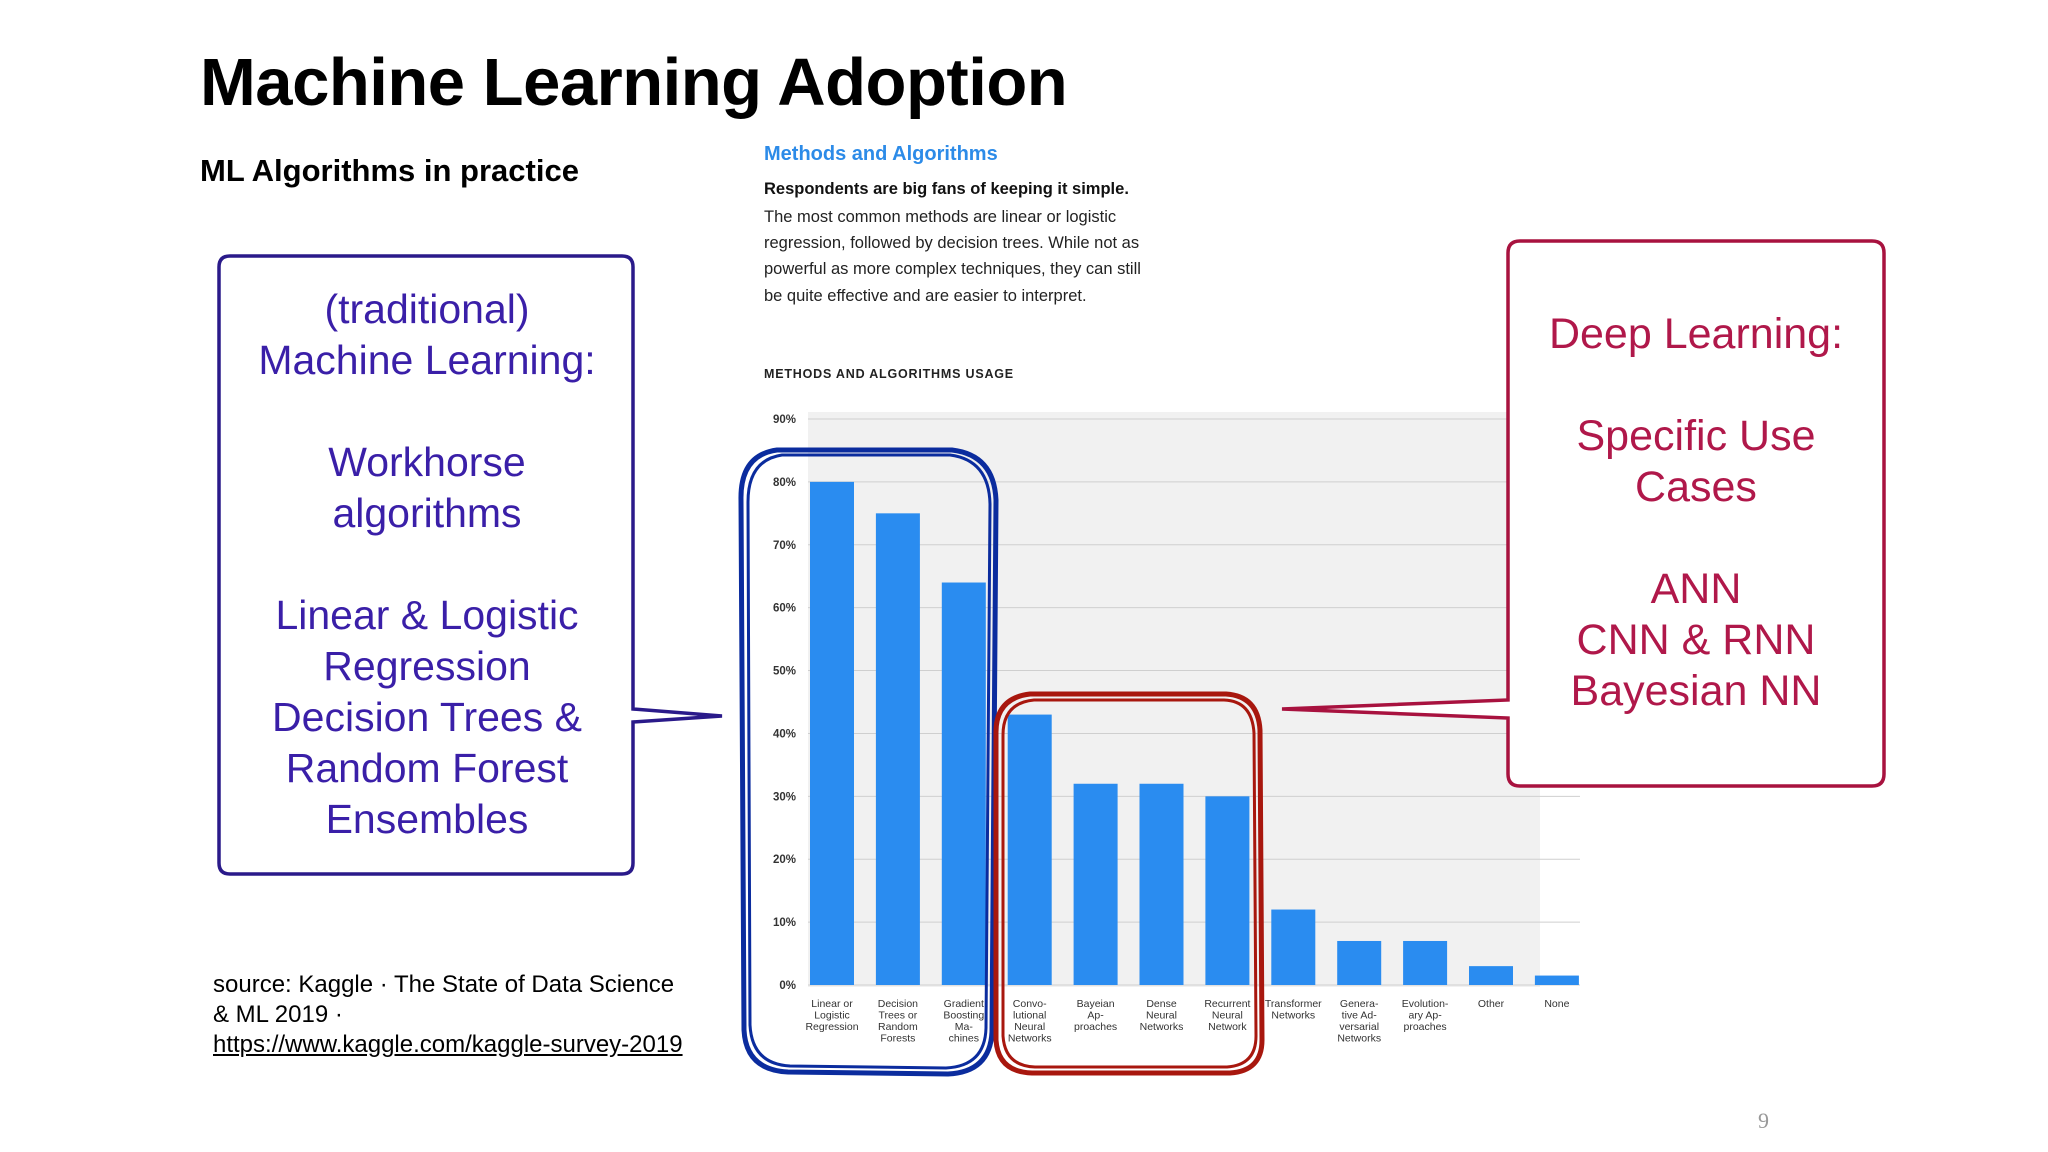 The image size is (2048, 1152). Describe the element at coordinates (898, 1021) in the screenshot. I see `x-tick-label: Decision Trees or Random Forests` at that location.